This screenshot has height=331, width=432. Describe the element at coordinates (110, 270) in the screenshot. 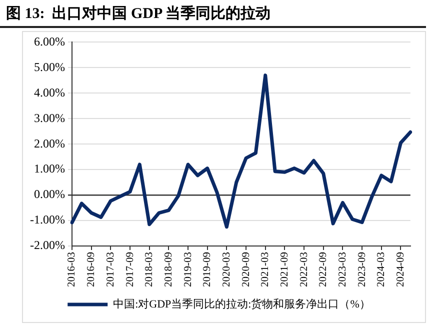

I see `x-tick-label: 2017-03` at that location.